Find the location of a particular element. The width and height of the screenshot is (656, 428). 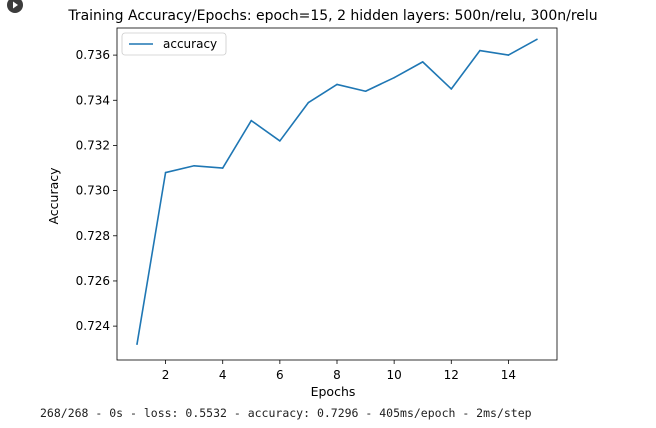

y-tick-label: 0.728 is located at coordinates (93, 236).